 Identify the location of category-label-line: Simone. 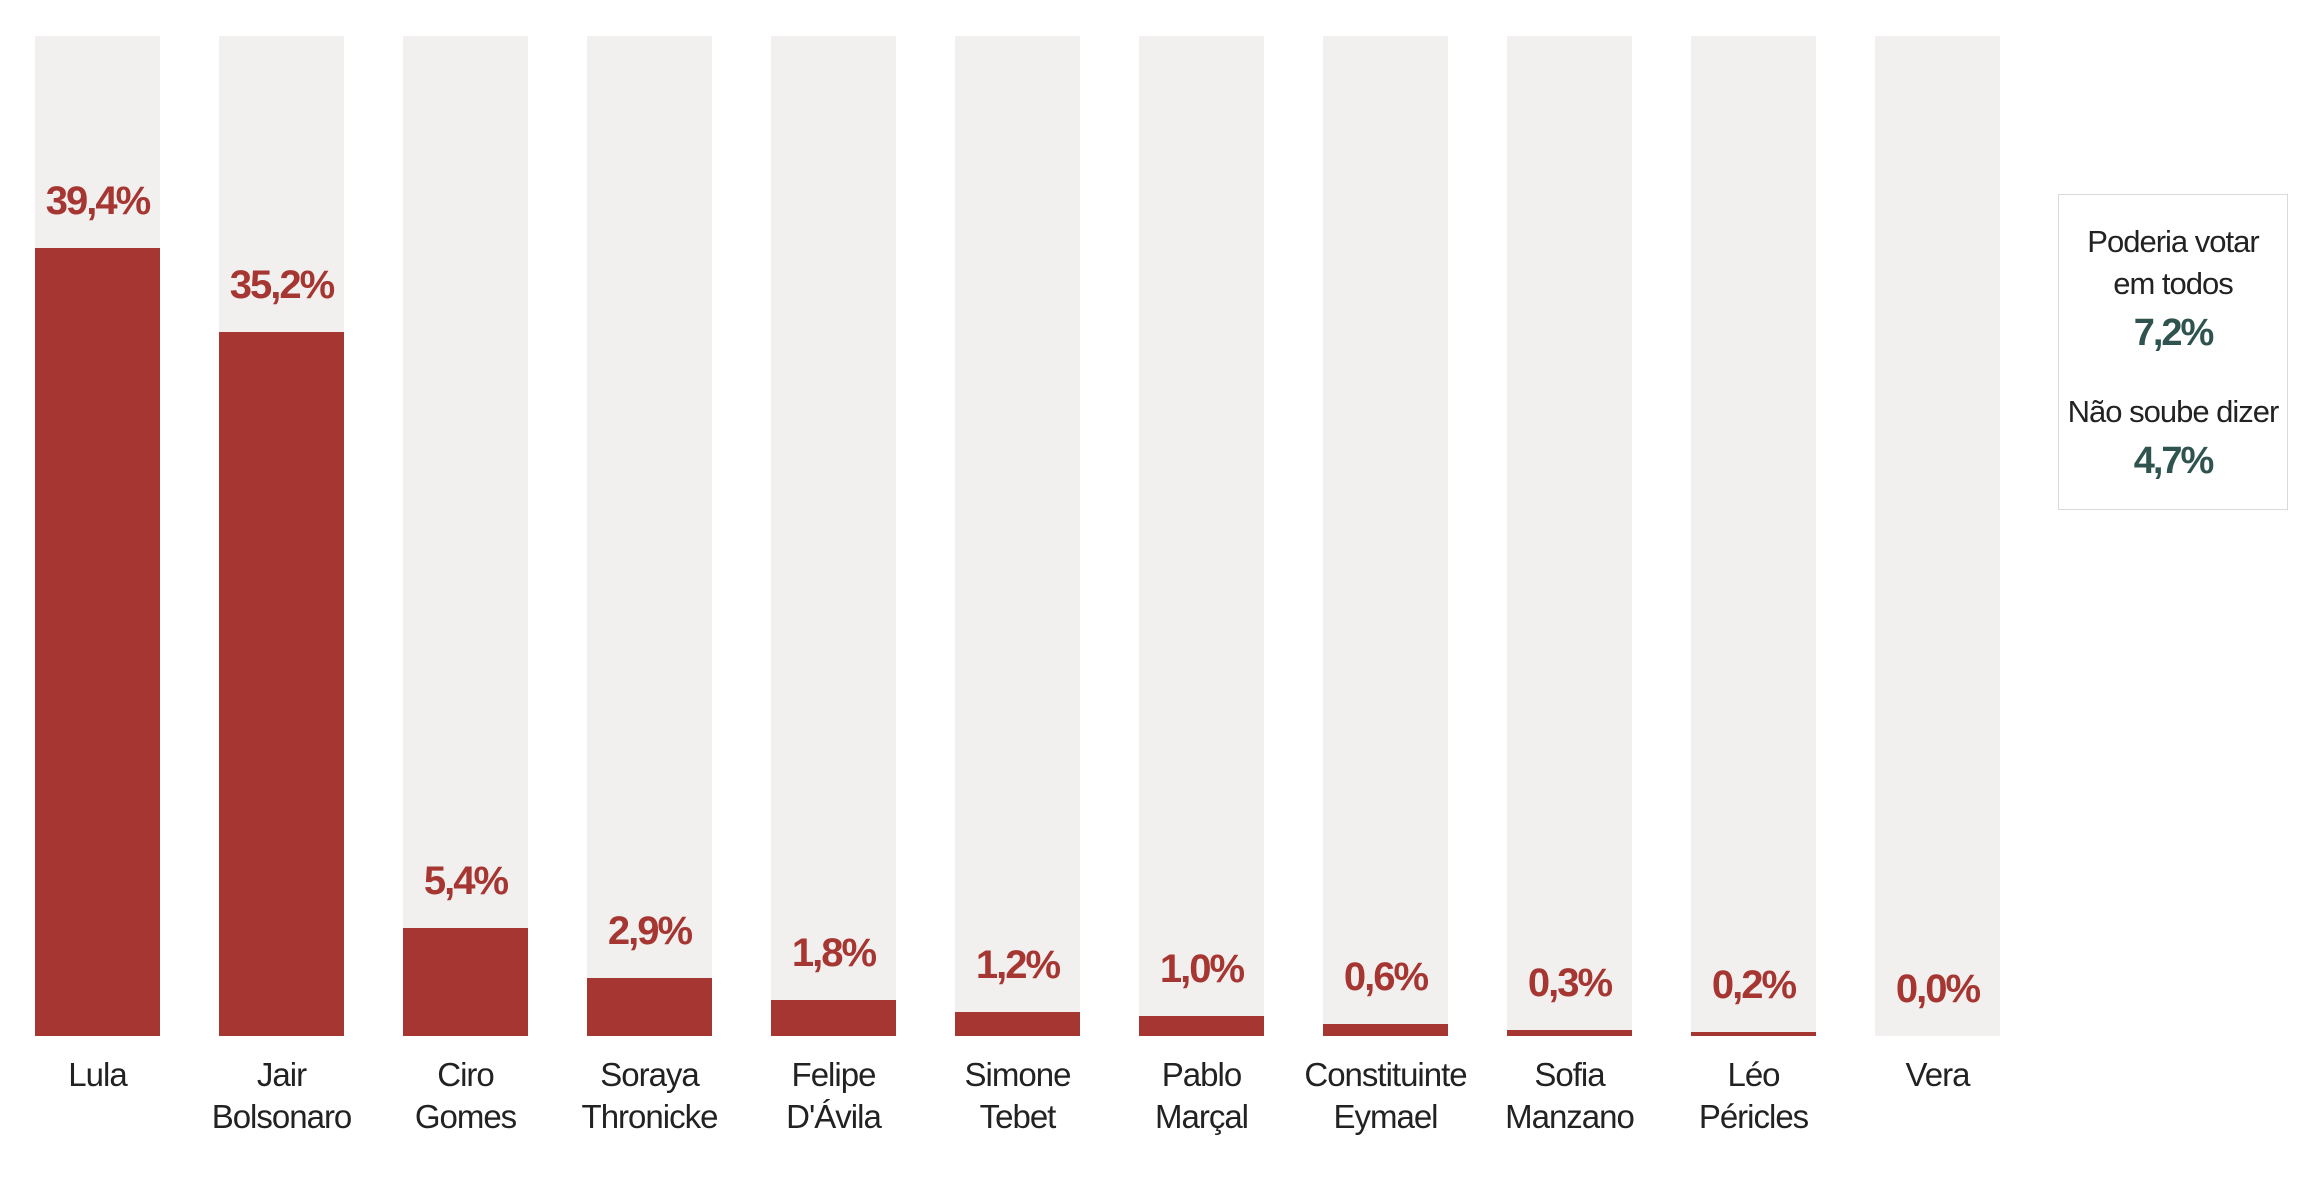
(1018, 1074).